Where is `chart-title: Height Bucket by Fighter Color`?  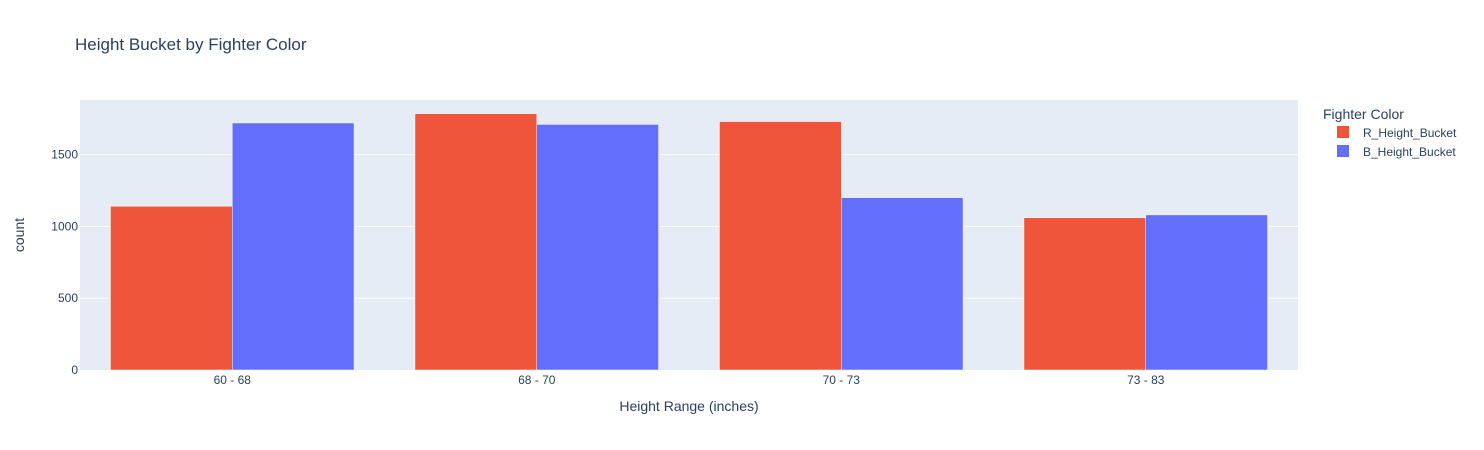 chart-title: Height Bucket by Fighter Color is located at coordinates (191, 44).